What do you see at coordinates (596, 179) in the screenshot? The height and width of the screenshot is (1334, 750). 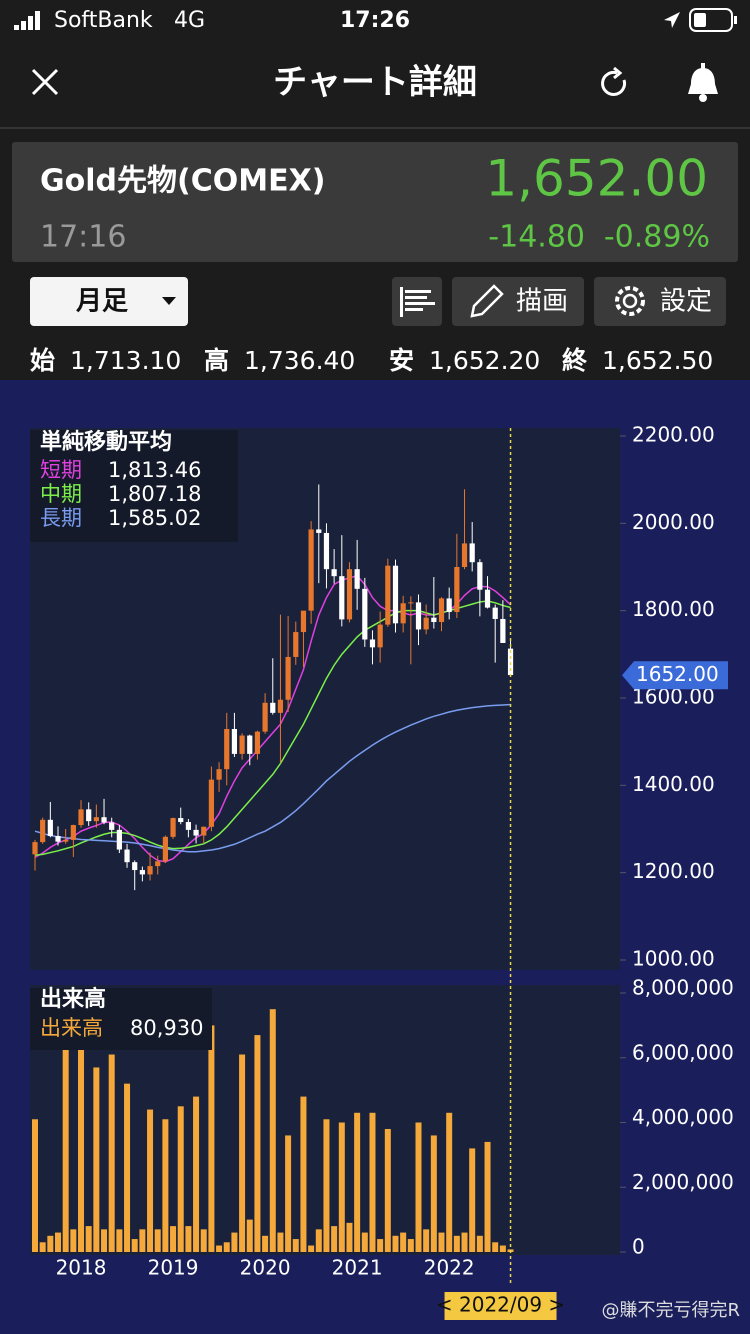 I see `last-price: 1,652.00` at bounding box center [596, 179].